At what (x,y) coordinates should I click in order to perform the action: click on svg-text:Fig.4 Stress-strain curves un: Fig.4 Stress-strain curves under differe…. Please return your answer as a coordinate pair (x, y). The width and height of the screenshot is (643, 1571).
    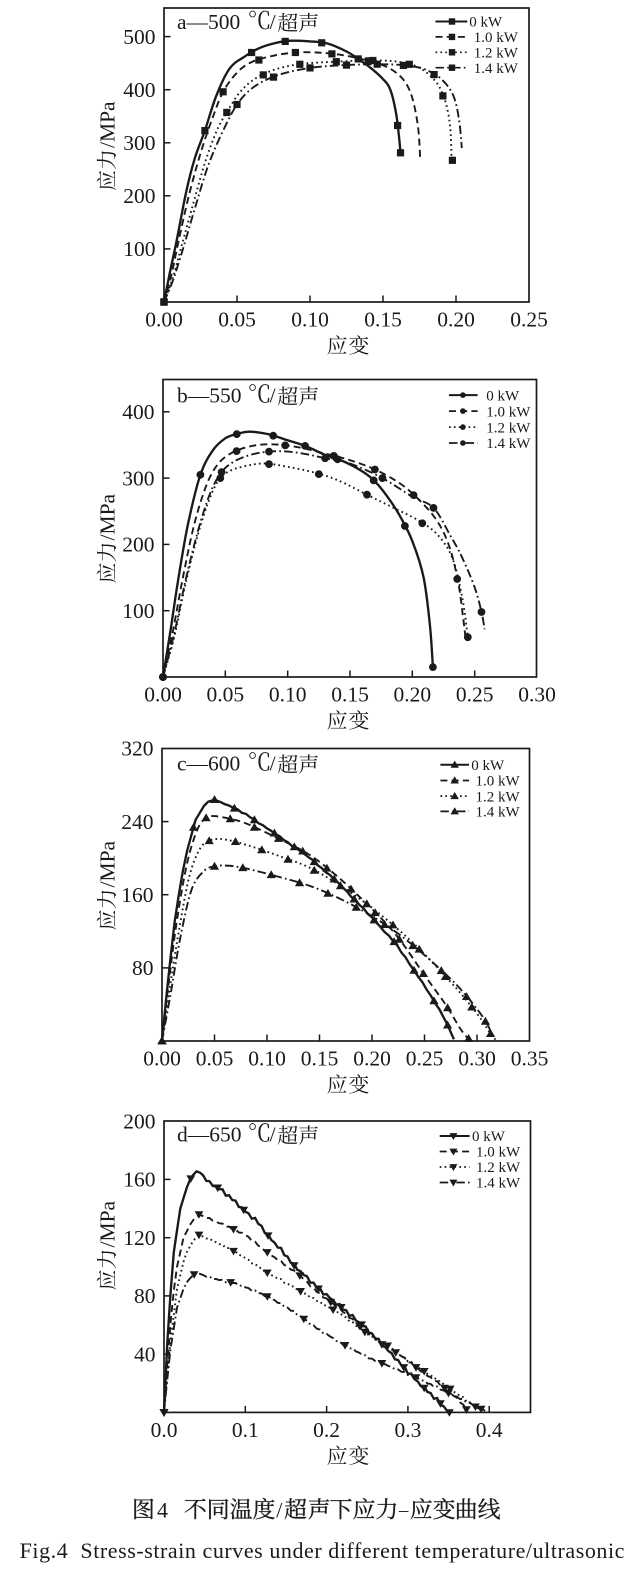
    Looking at the image, I should click on (322, 1550).